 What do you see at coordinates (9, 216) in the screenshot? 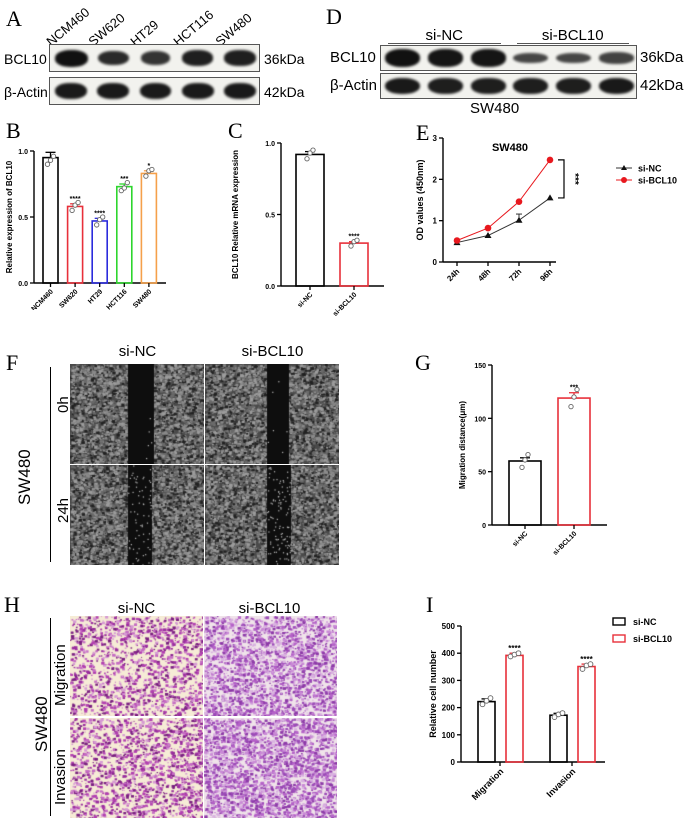
I see `svg-text: Relative expression of BCL10` at bounding box center [9, 216].